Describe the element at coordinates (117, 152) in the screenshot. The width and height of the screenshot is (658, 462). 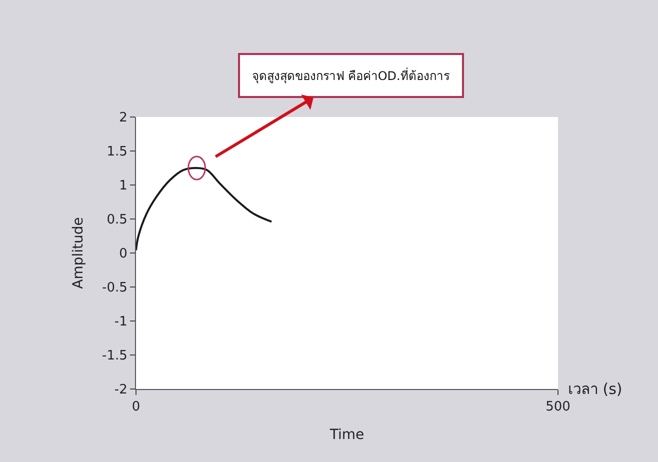
I see `y-tick-label: 1.5` at that location.